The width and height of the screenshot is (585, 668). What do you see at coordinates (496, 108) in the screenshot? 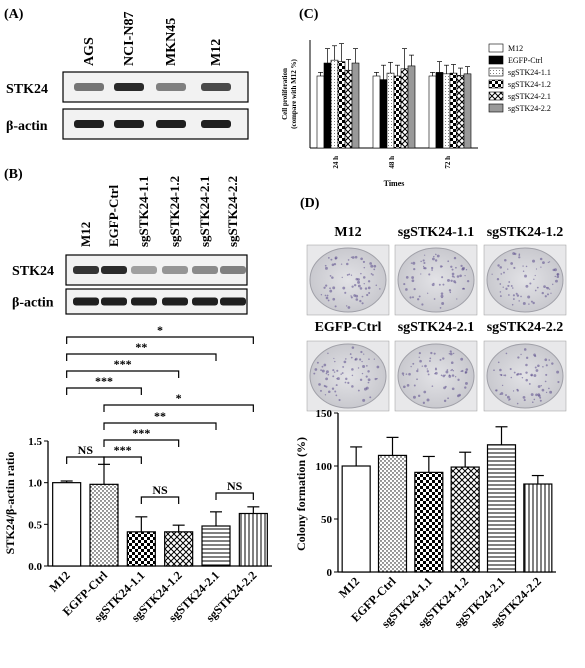
I see `legend-swatch` at bounding box center [496, 108].